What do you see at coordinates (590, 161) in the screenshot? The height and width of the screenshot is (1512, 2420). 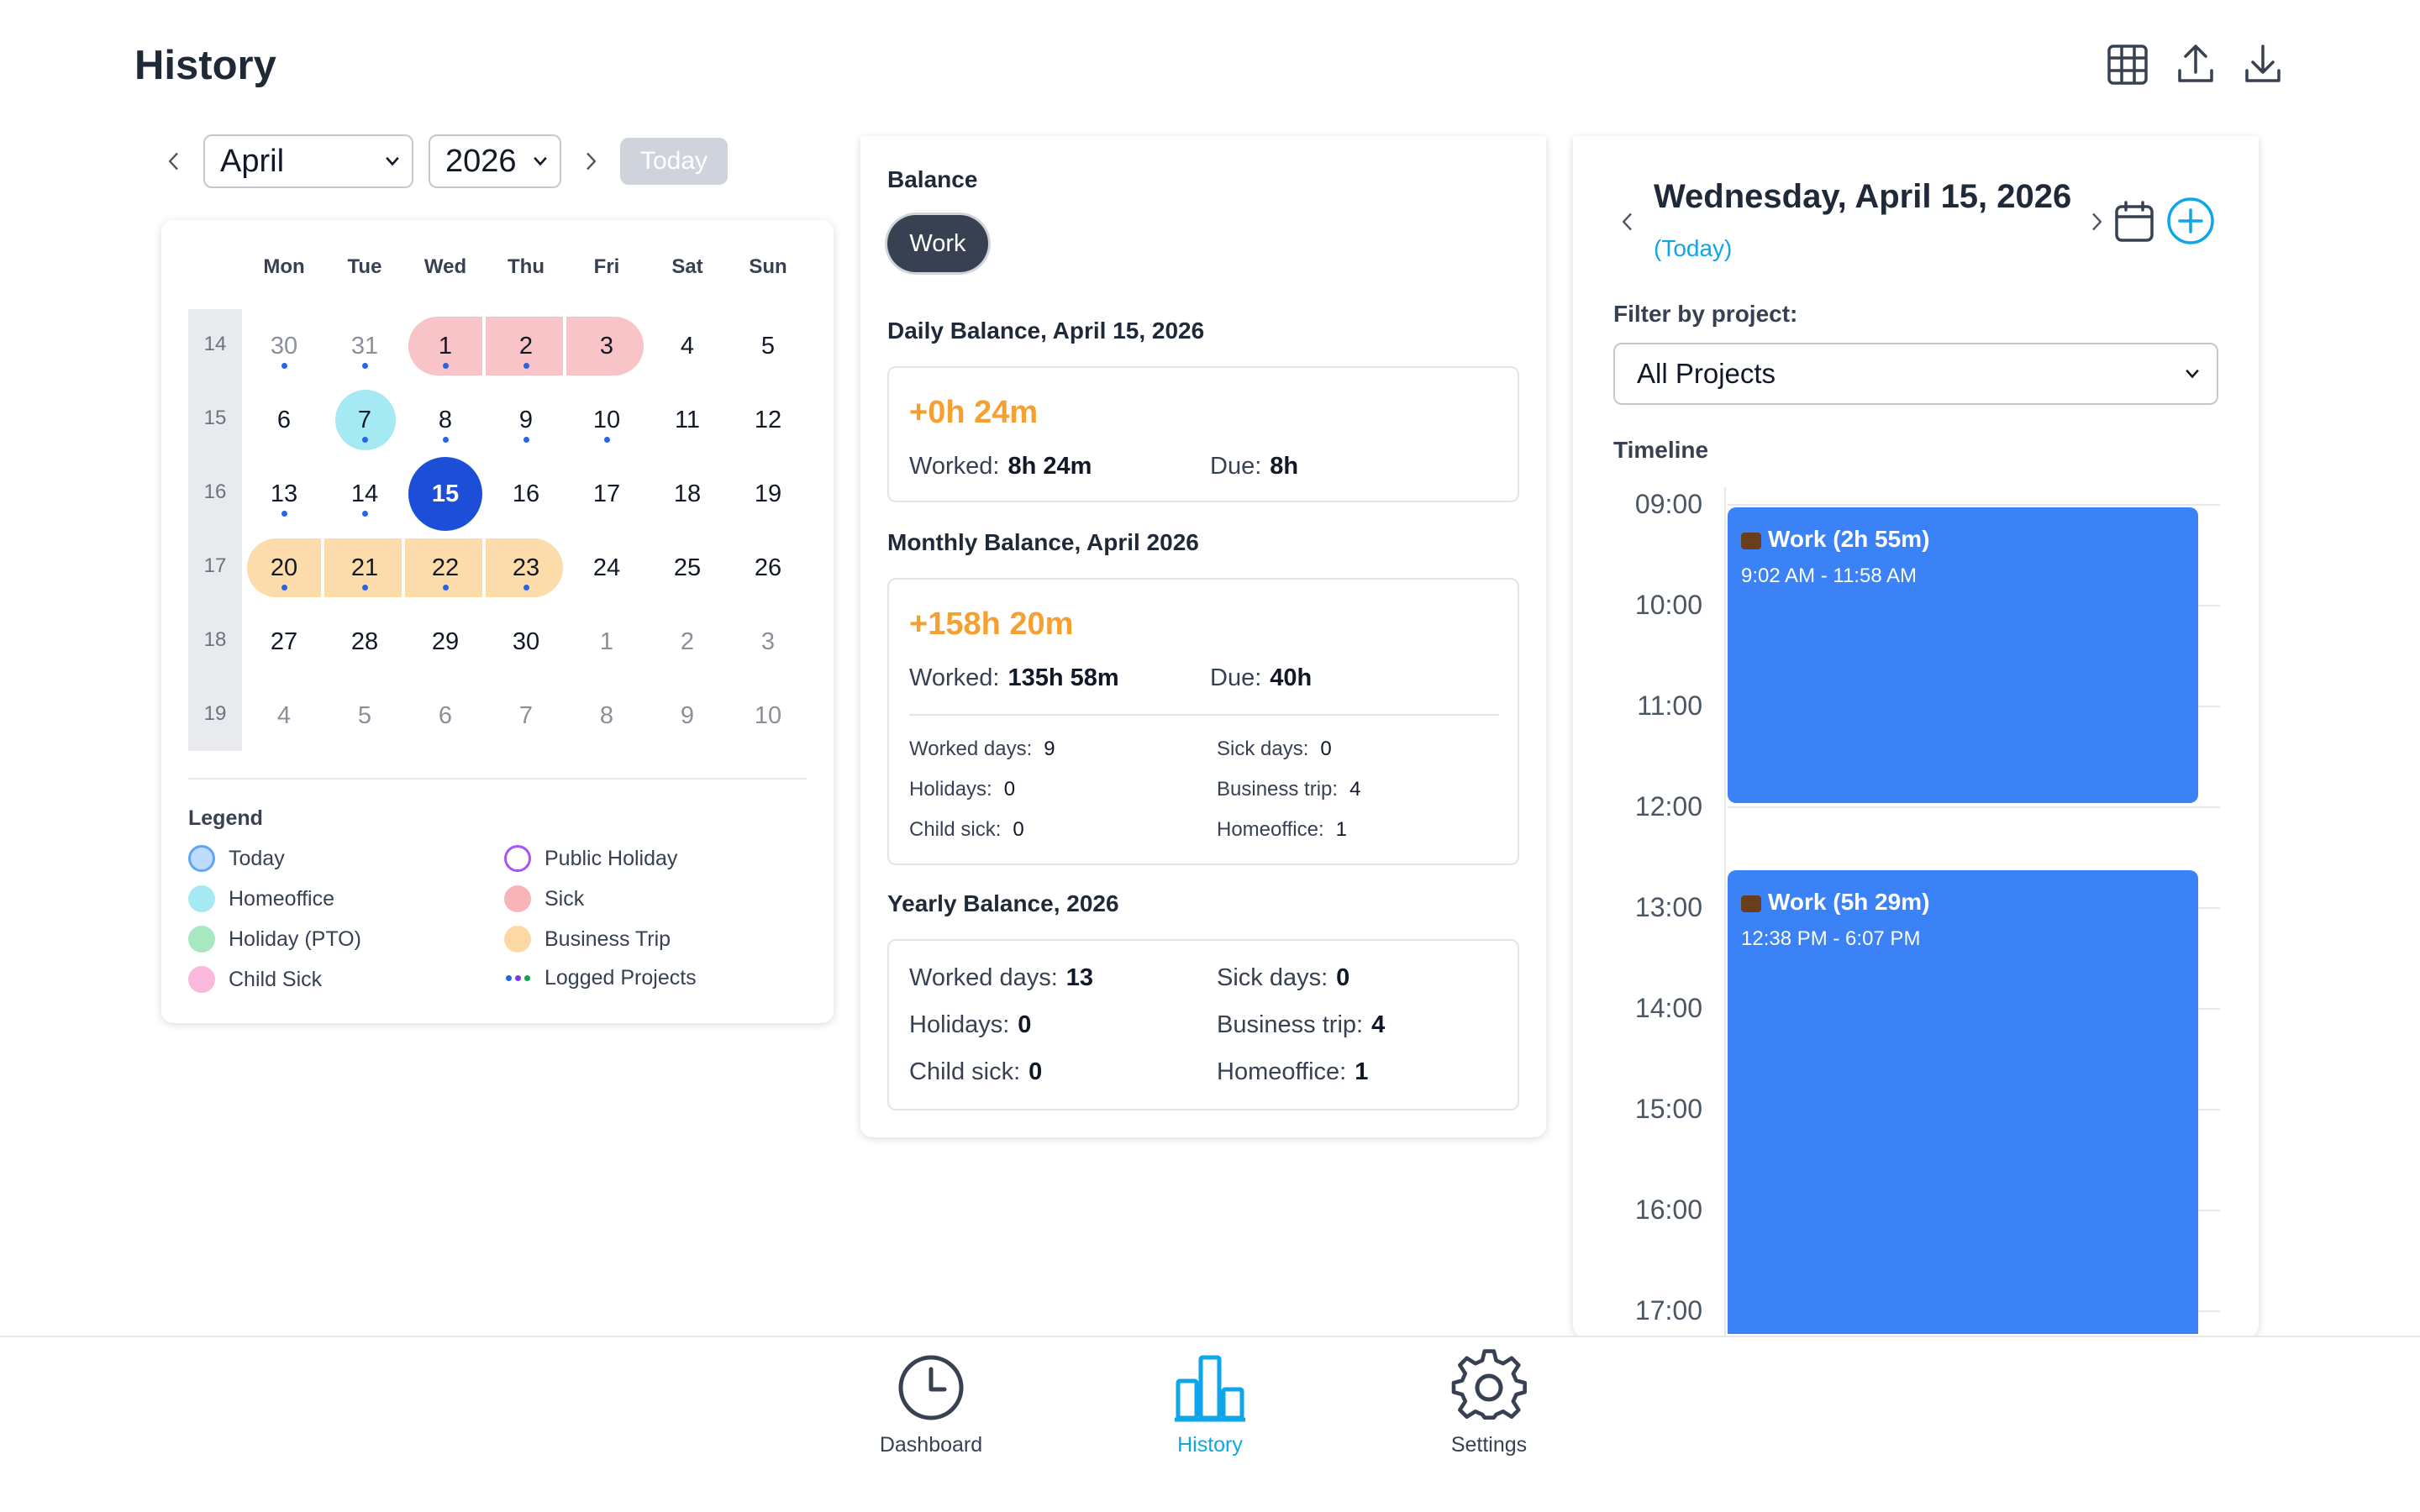 I see `next-month-button` at bounding box center [590, 161].